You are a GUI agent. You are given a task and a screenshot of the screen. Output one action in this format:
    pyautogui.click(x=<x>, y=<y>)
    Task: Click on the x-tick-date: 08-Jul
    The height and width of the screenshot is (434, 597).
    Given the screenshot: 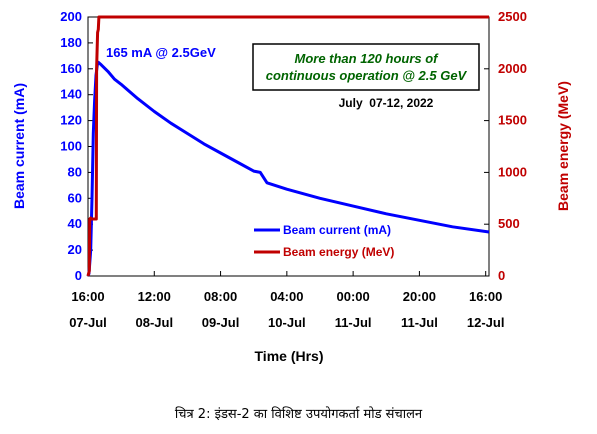 What is the action you would take?
    pyautogui.click(x=154, y=322)
    